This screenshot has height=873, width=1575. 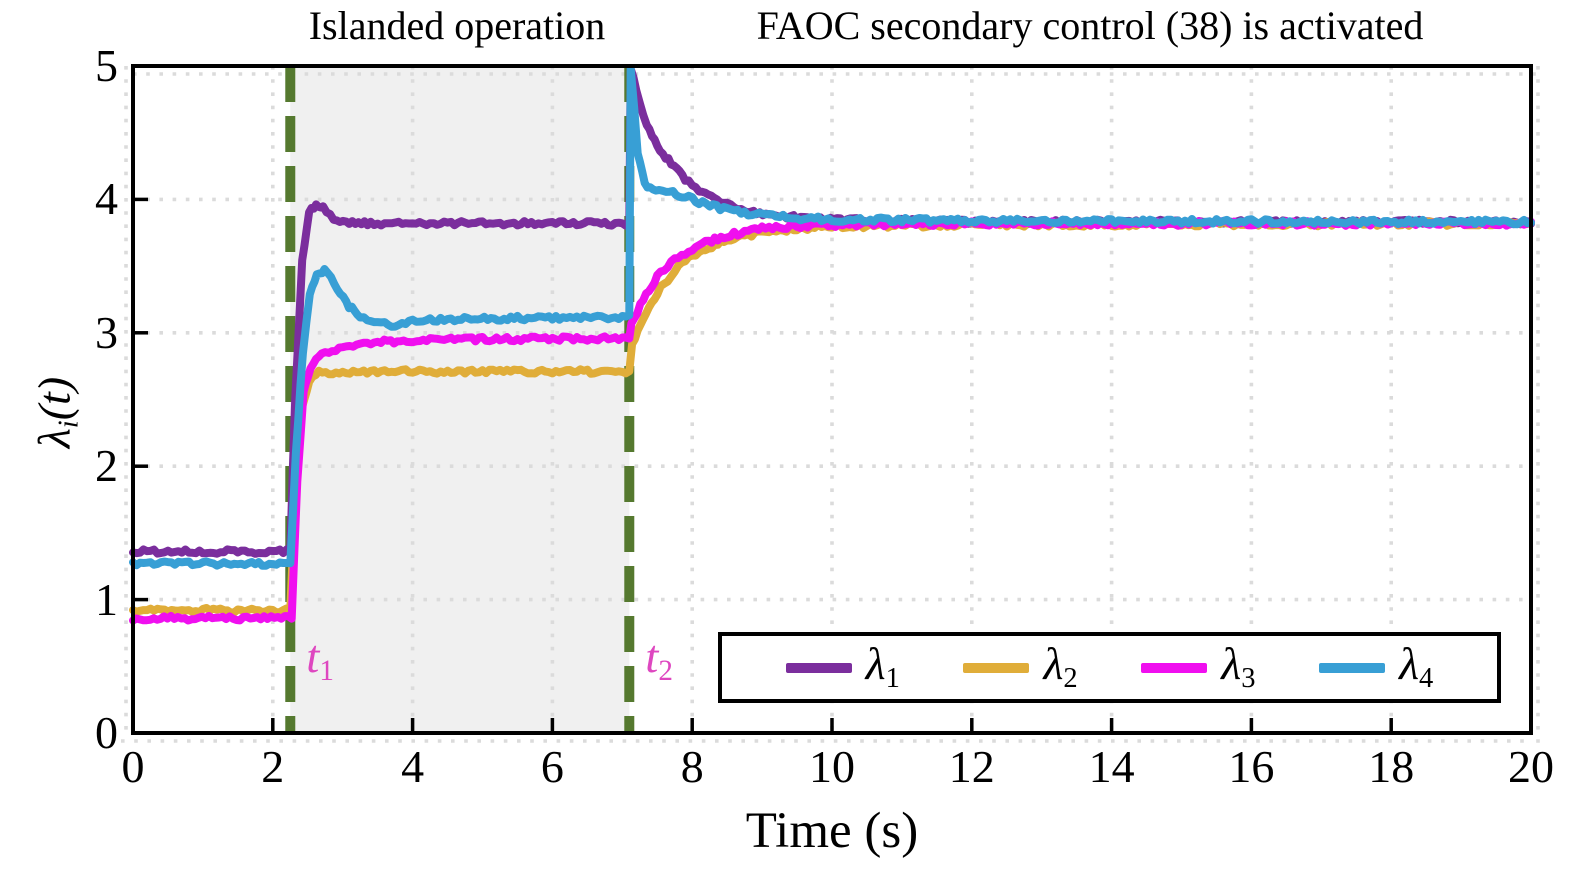 I want to click on x-tick-label-12: 12, so click(x=971, y=766).